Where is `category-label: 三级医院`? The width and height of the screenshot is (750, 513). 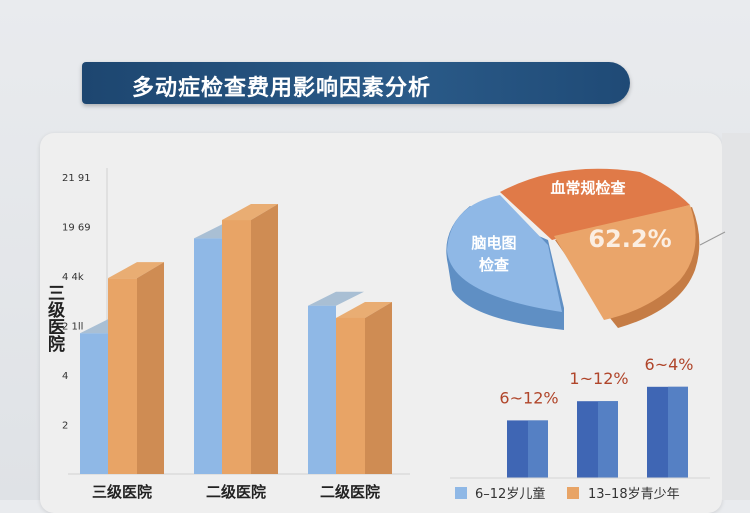 category-label: 三级医院 is located at coordinates (122, 491).